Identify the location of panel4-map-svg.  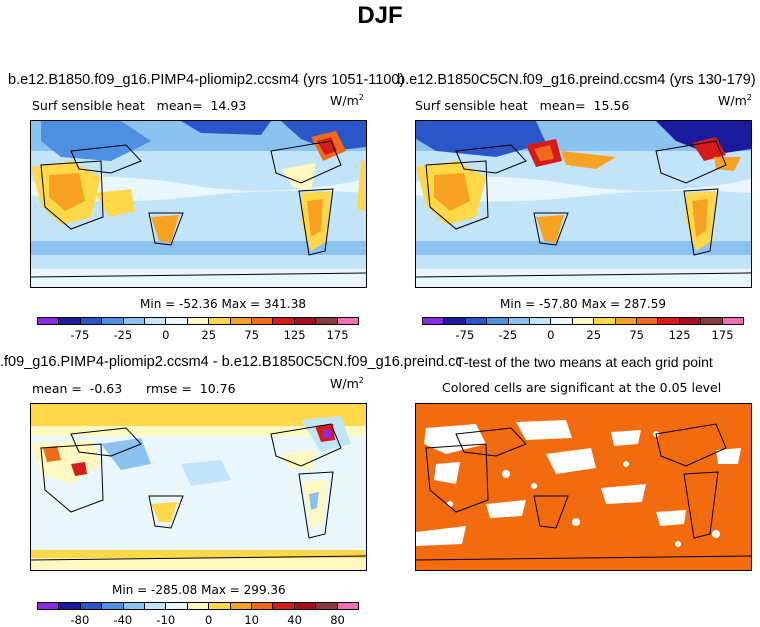
(583, 487).